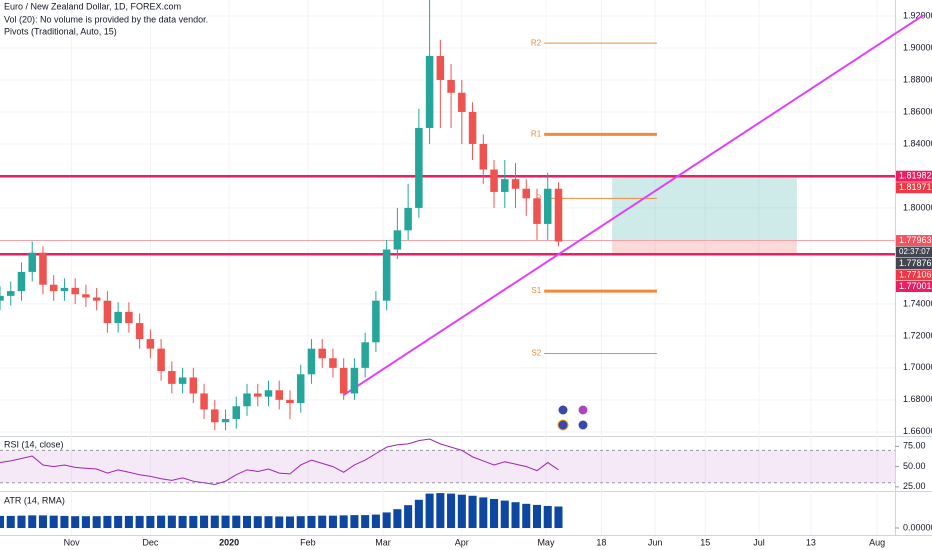  I want to click on y-tick-label: 1.90000, so click(917, 47).